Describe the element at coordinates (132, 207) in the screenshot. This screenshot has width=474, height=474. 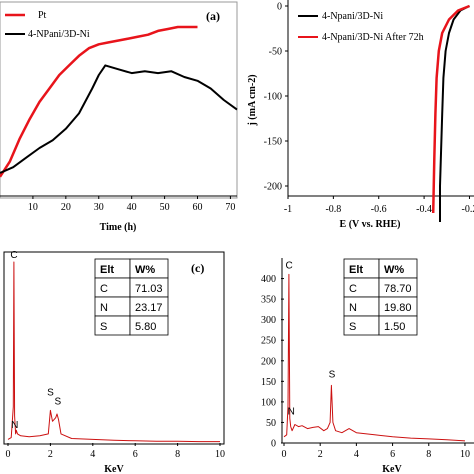
I see `x-tick-label: 40` at that location.